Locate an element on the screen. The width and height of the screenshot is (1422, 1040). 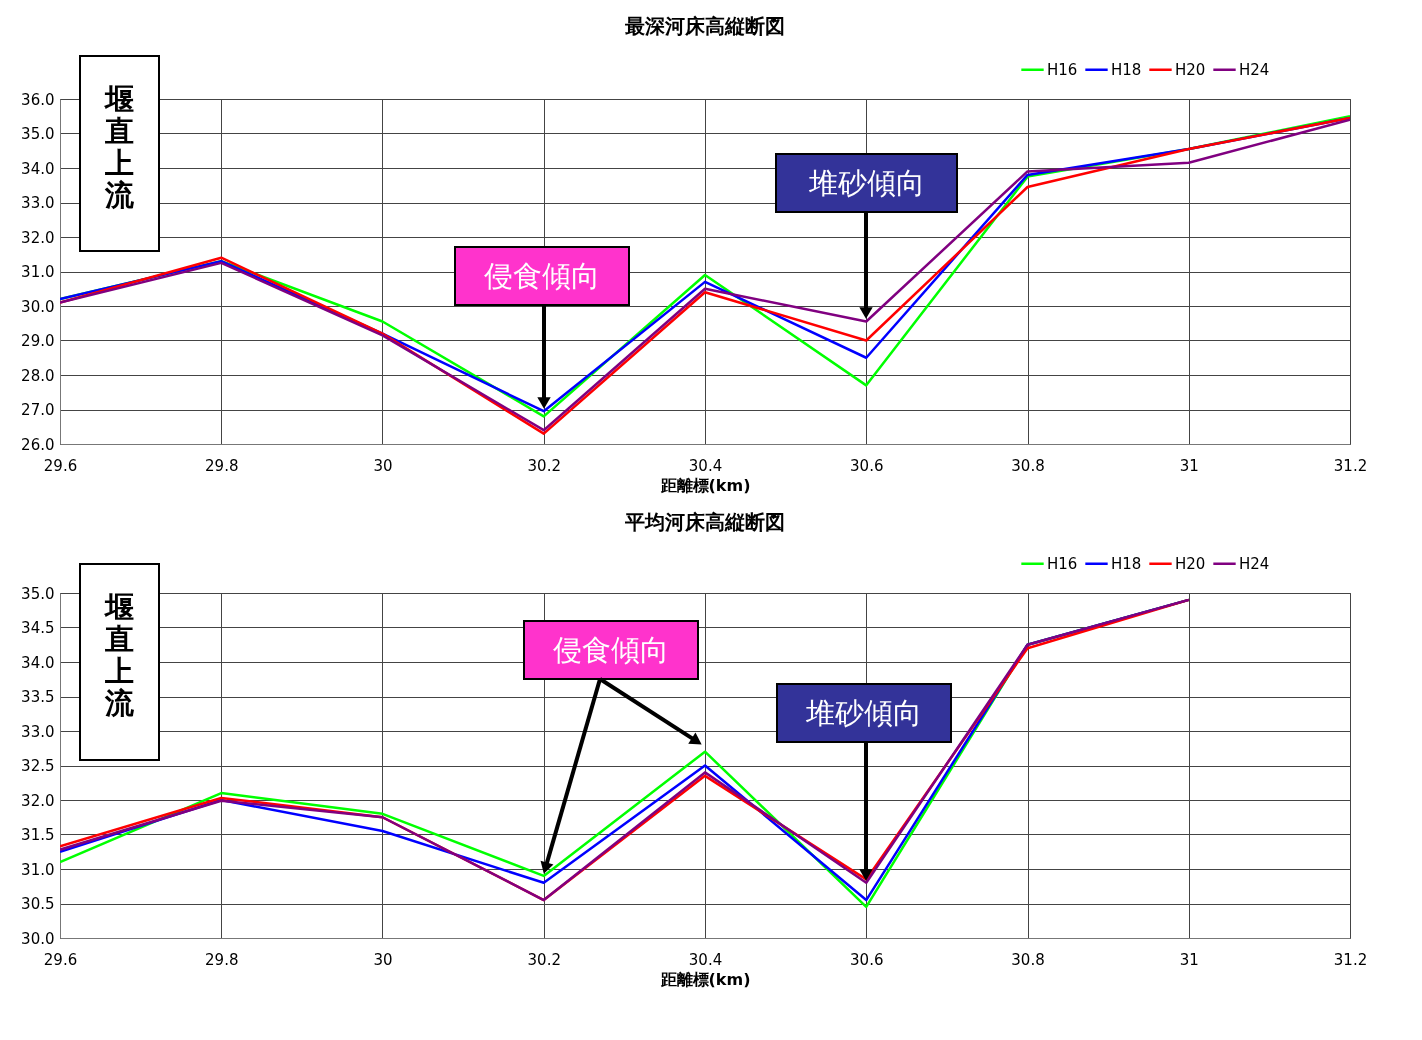
chart-title: 最深河床高縦断図 is located at coordinates (704, 26).